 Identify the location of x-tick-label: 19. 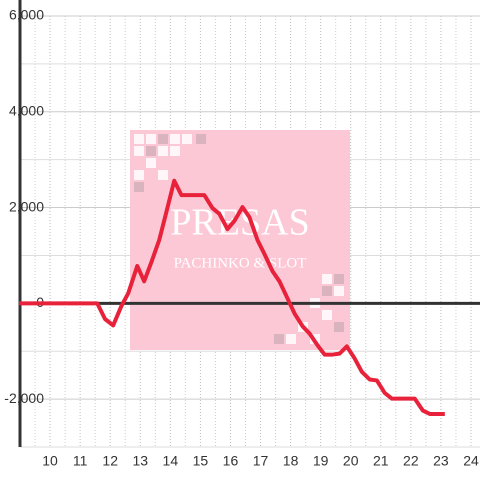
(321, 461).